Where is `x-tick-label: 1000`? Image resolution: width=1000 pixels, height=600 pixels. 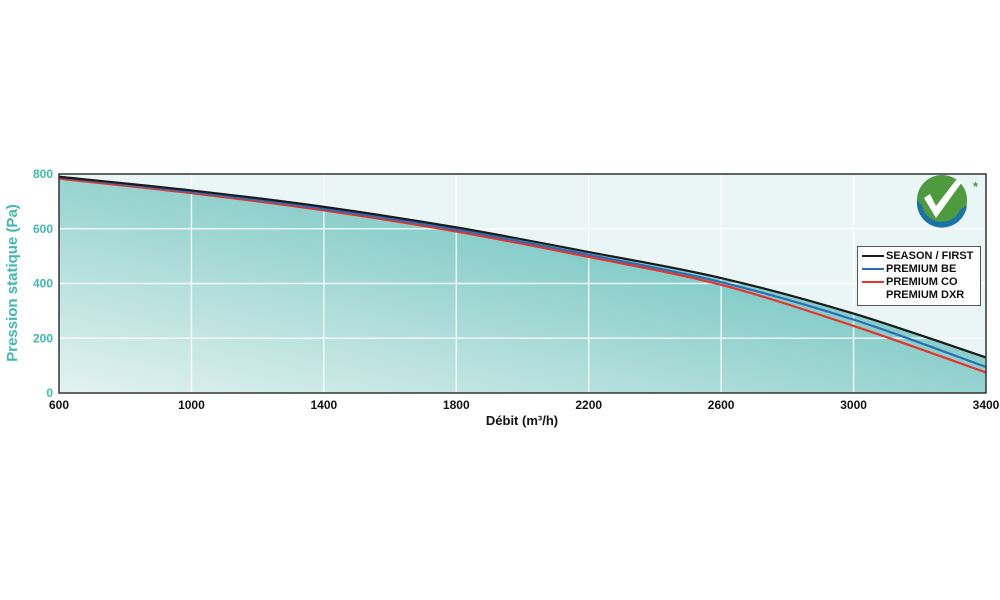
x-tick-label: 1000 is located at coordinates (191, 405).